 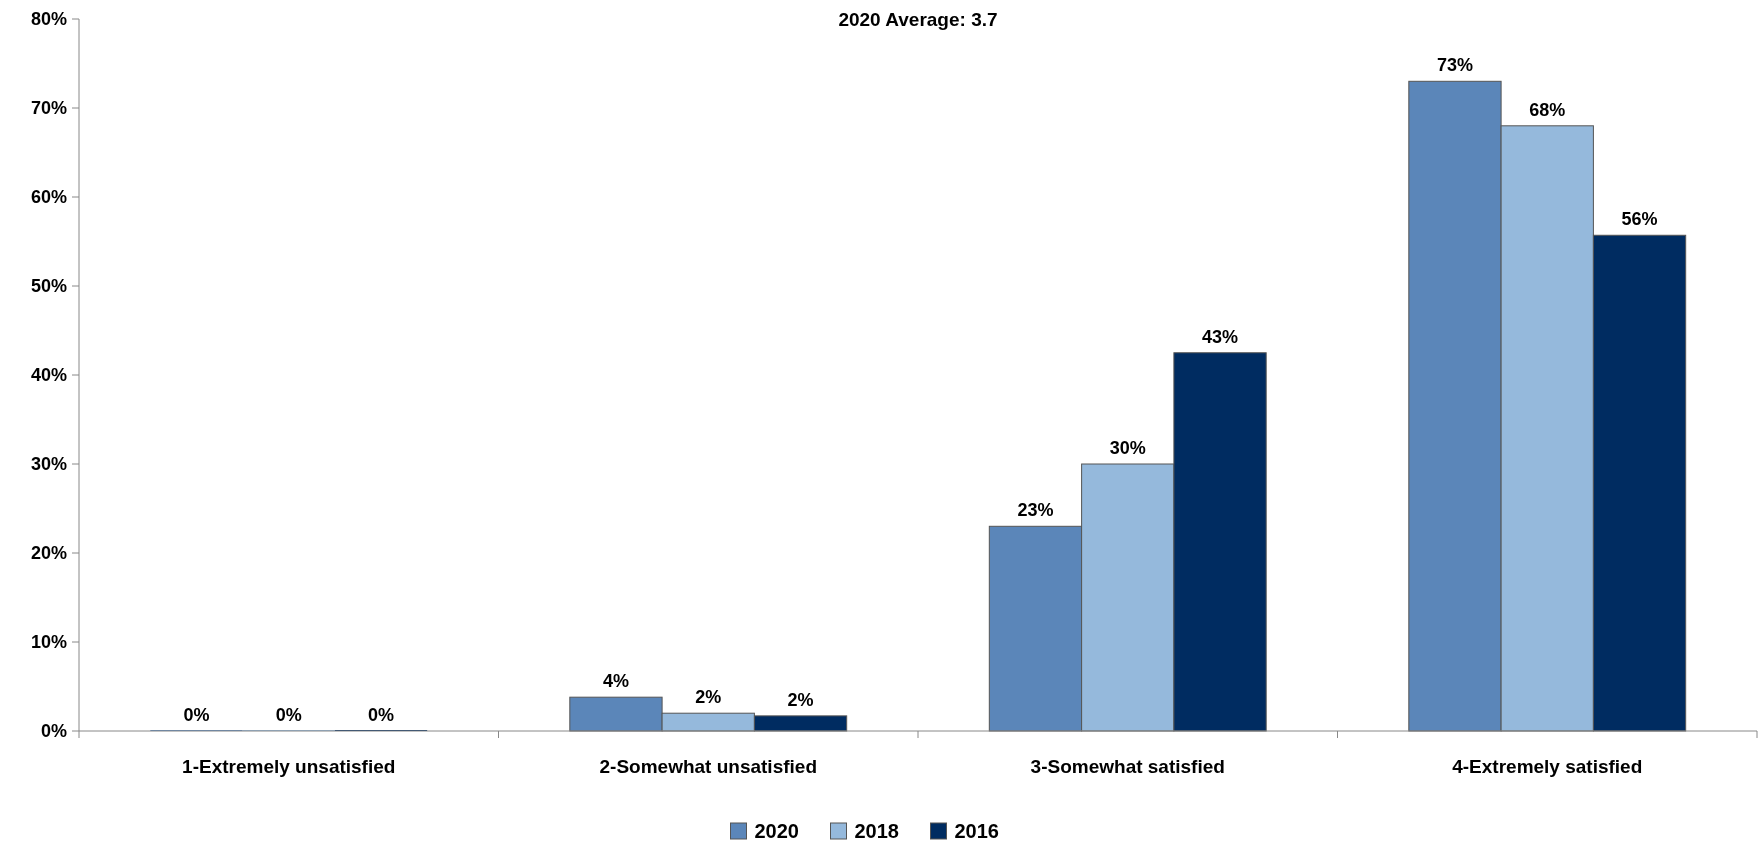 What do you see at coordinates (48, 286) in the screenshot?
I see `y-tick-label: 50%` at bounding box center [48, 286].